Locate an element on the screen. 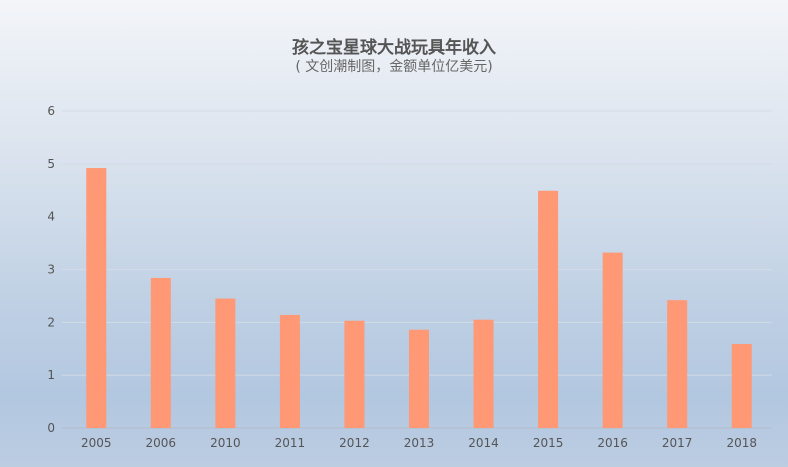  x-tick-label: 2013 is located at coordinates (419, 443).